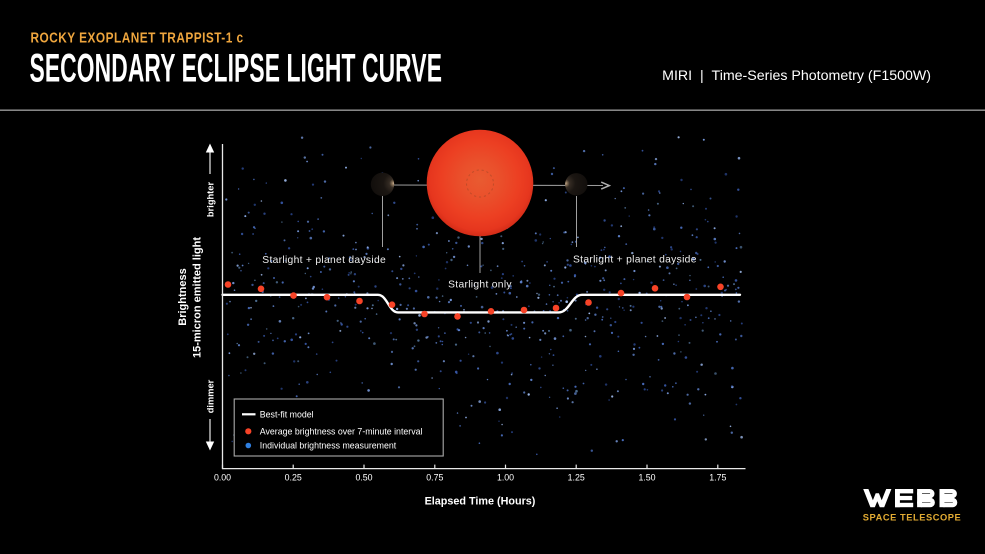  Describe the element at coordinates (198, 297) in the screenshot. I see `svg-text: 15-micron emitted light` at that location.